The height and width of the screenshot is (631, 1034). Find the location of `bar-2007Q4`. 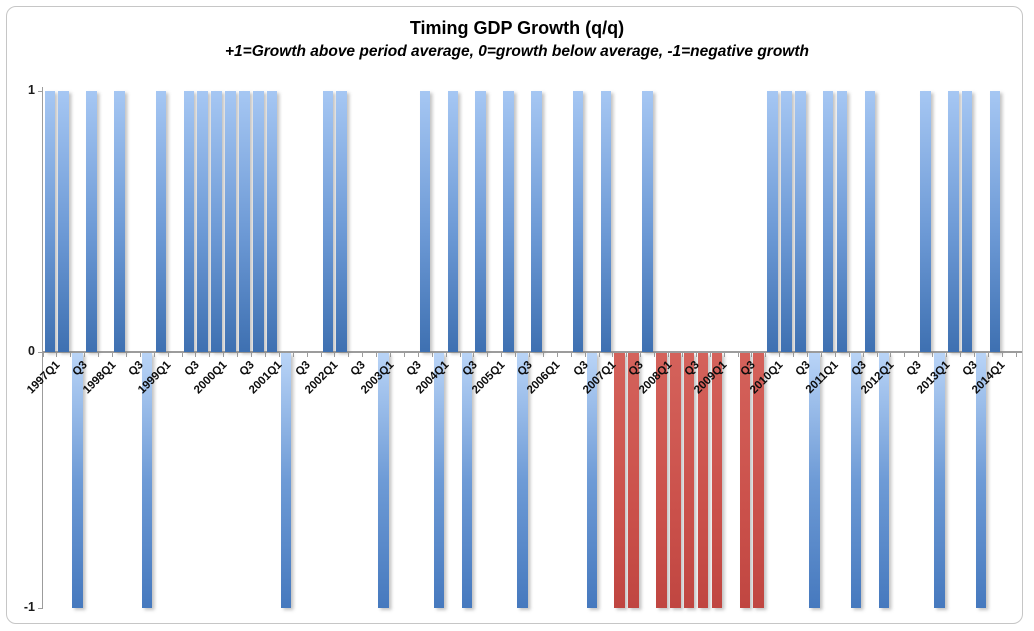

bar-2007Q4 is located at coordinates (647, 221).